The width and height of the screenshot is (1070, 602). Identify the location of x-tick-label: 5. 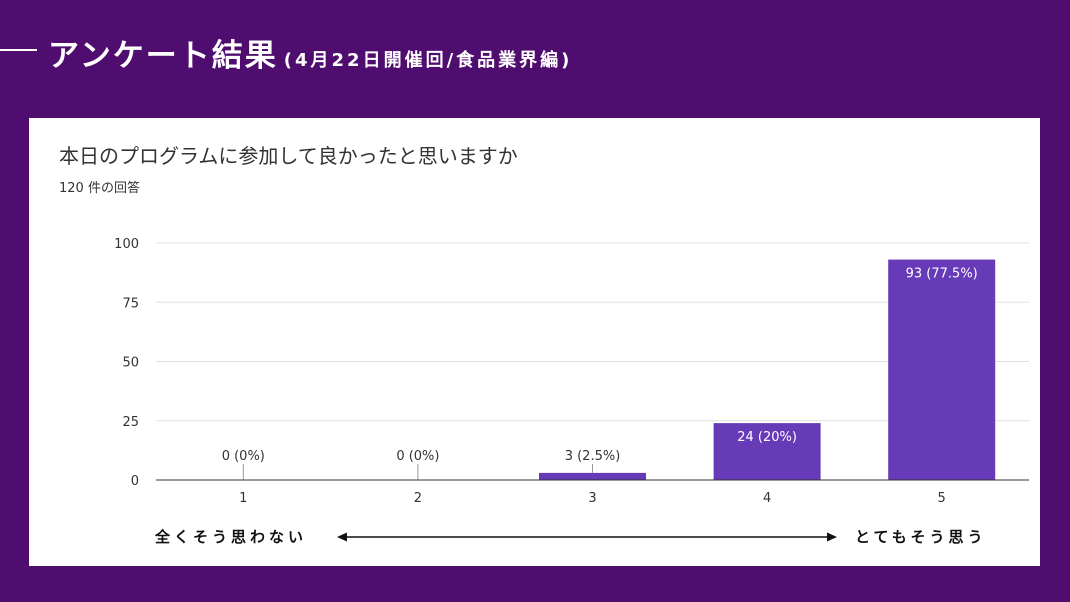
(942, 498).